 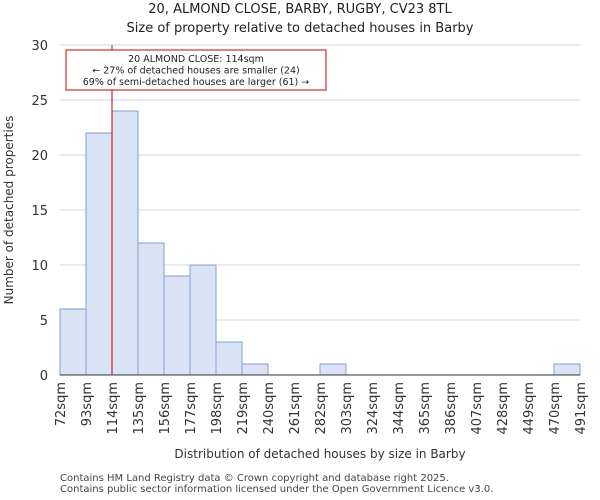 I want to click on x-tick-label: 219sqm, so click(x=243, y=408).